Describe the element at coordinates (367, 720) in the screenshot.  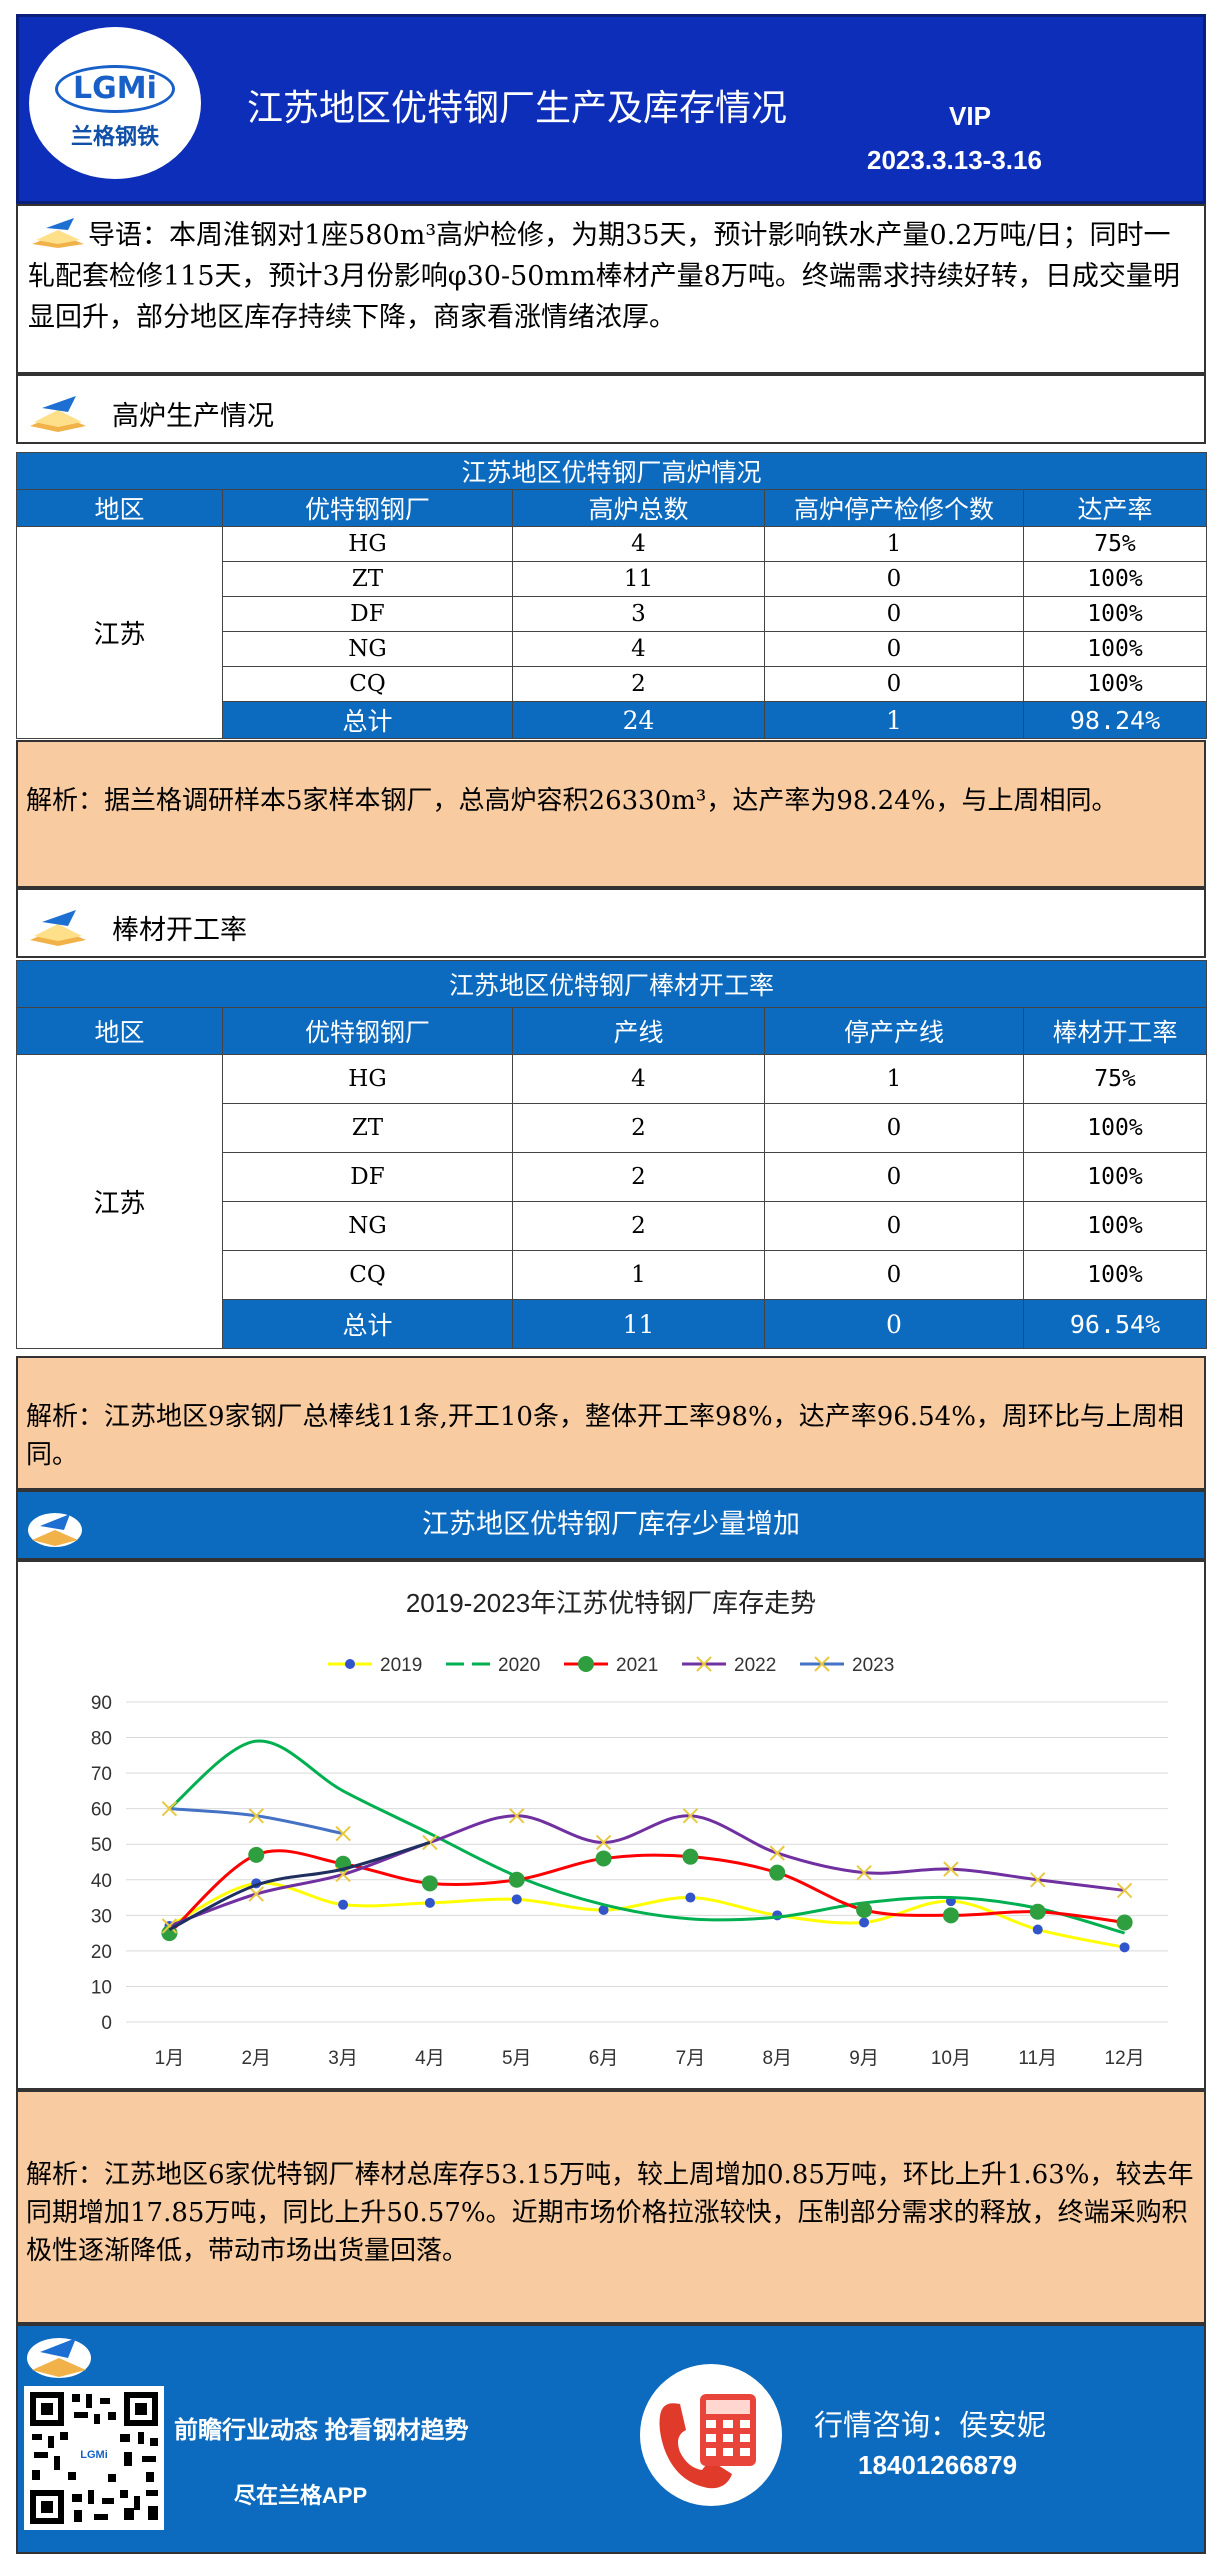
I see `total-cell: 总计` at that location.